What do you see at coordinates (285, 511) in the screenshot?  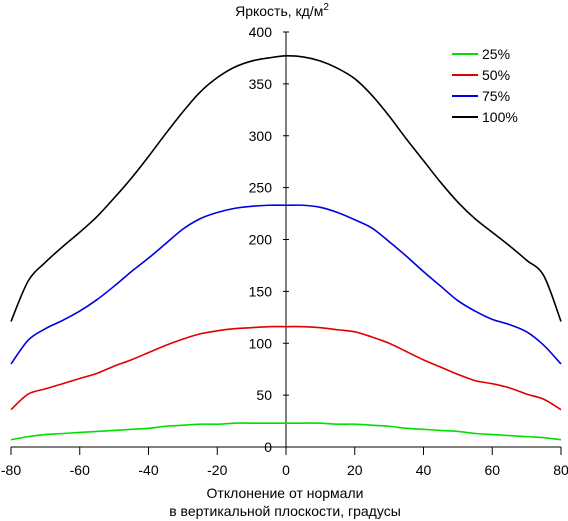 I see `x-axis-title-line2: в вертикальной плоскости, градусы` at bounding box center [285, 511].